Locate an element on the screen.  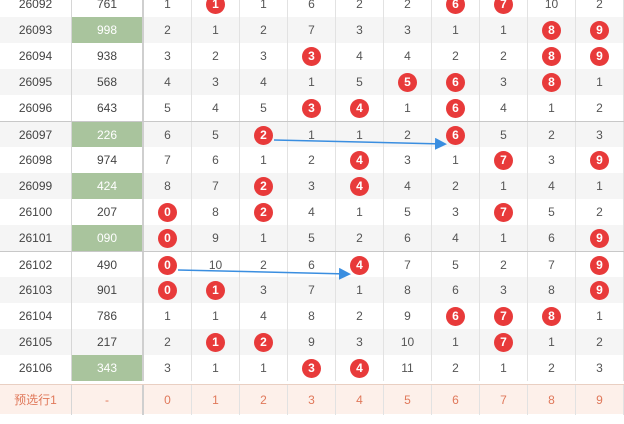
digit-cell-0: 0 is located at coordinates (168, 265).